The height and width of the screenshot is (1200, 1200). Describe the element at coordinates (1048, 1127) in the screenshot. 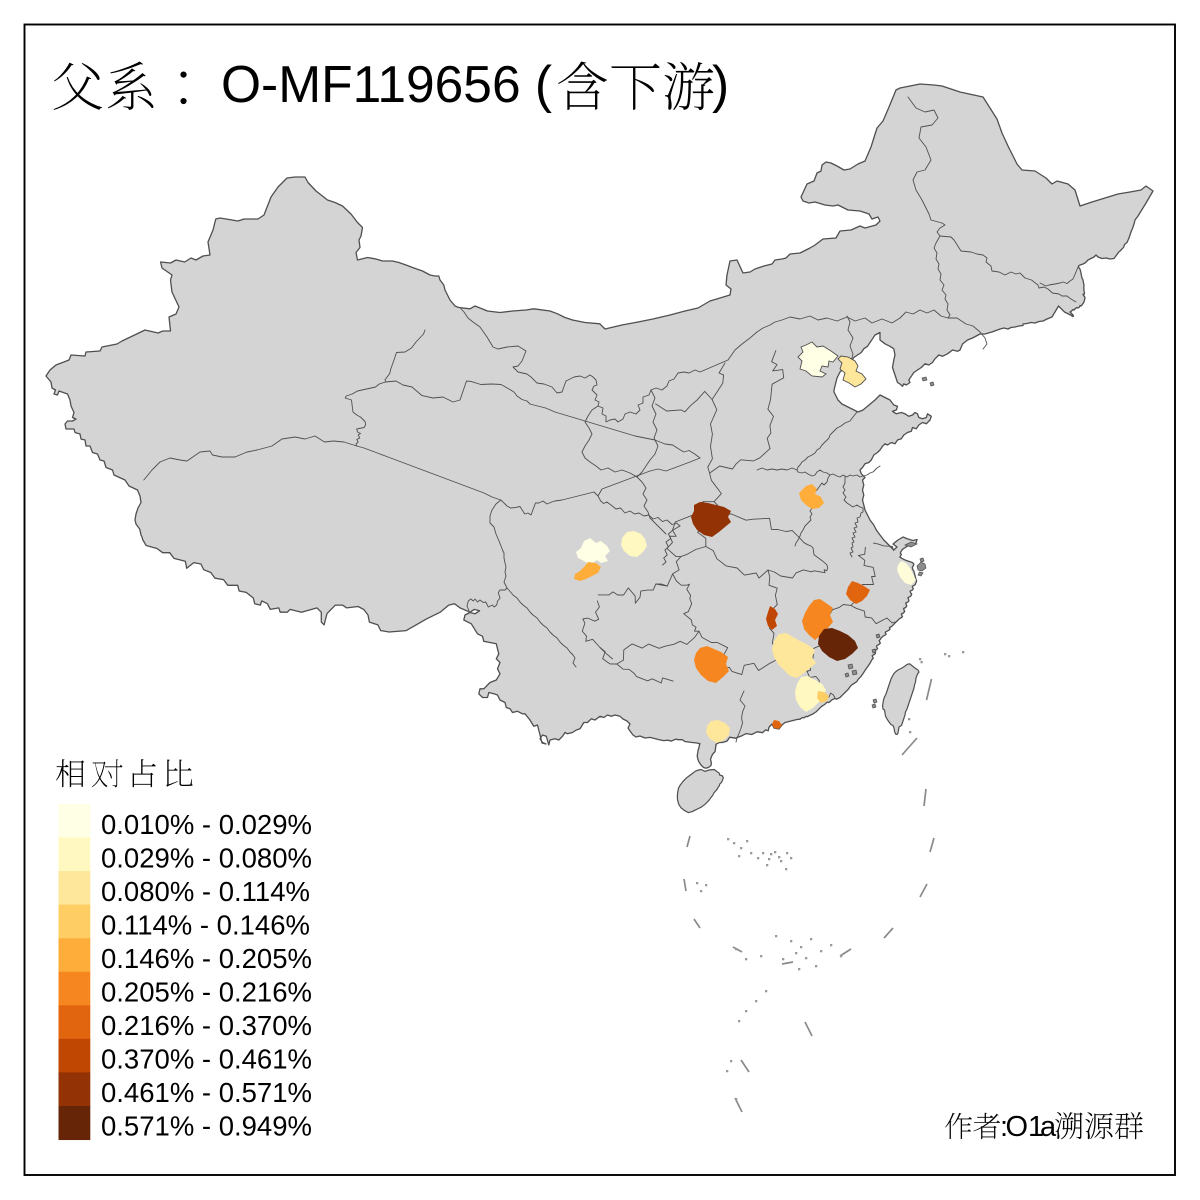

I see `svg-text: a` at that location.